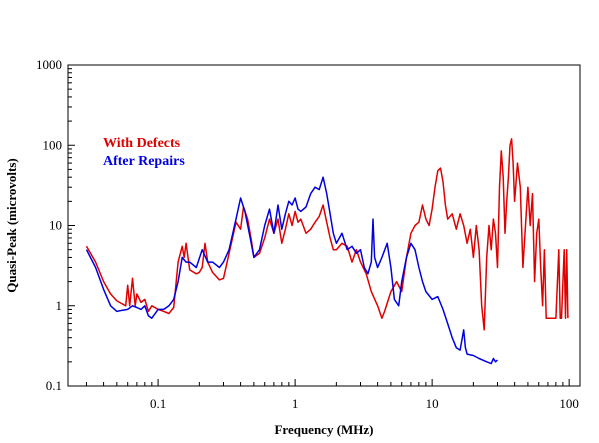  I want to click on x-tick-label: 100, so click(569, 403).